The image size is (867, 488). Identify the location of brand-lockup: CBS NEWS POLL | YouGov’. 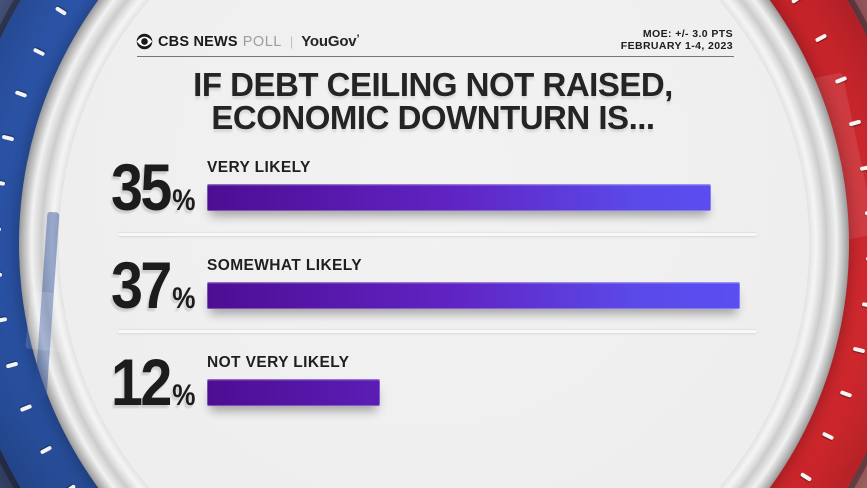
(247, 41).